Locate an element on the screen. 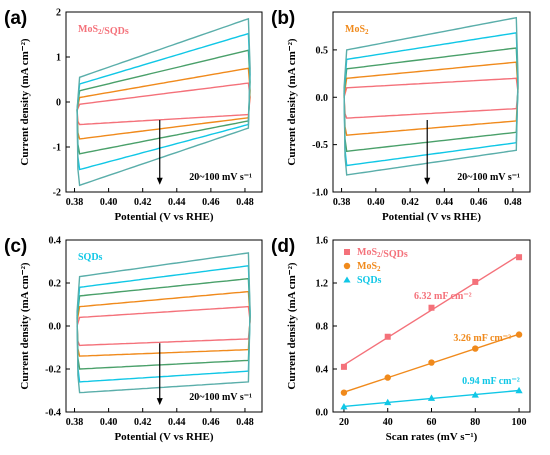  y-tick-label: -0.2 is located at coordinates (53, 370).